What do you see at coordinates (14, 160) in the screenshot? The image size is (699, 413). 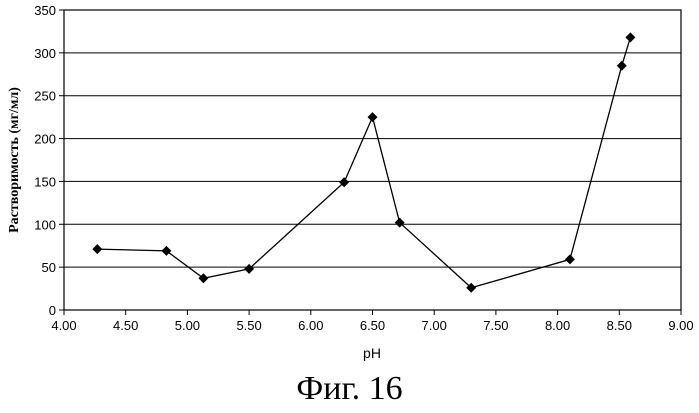 I see `y-axis-label: Растворимость (мг/мл)` at bounding box center [14, 160].